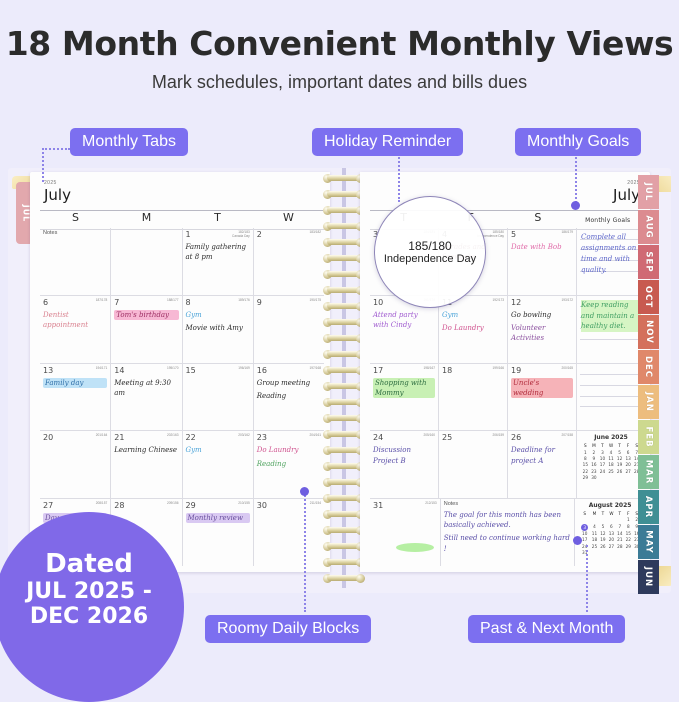 The width and height of the screenshot is (679, 702). Describe the element at coordinates (603, 553) in the screenshot. I see `mini-day` at that location.